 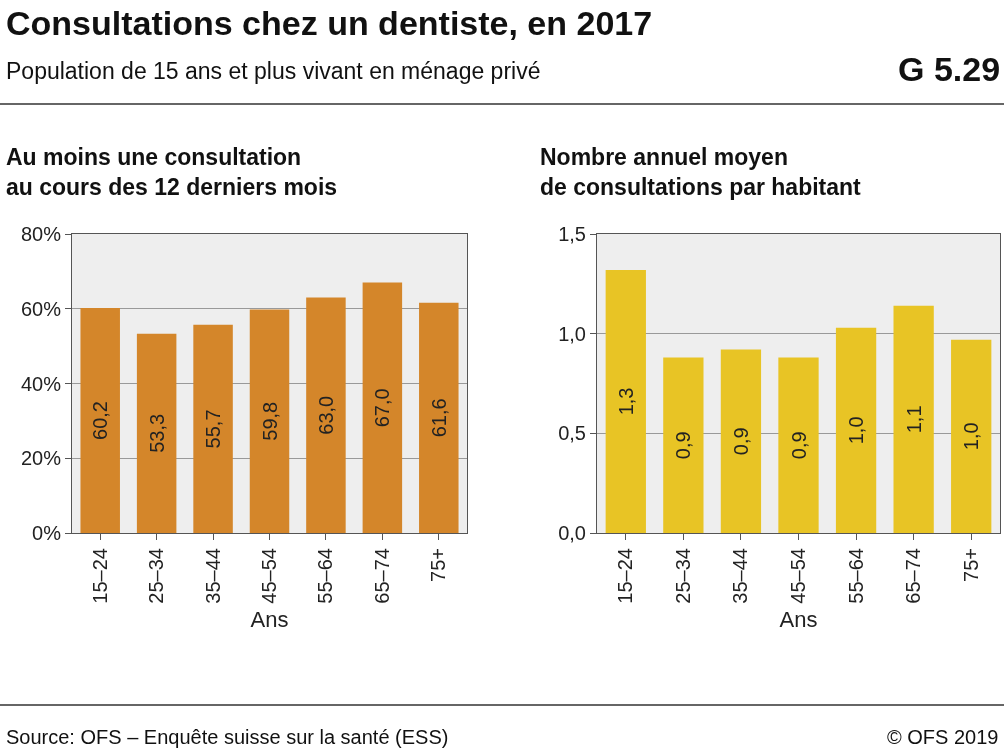 What do you see at coordinates (227, 737) in the screenshot?
I see `source-note: Source: OFS – Enquête suisse sur la santé (ESS)` at bounding box center [227, 737].